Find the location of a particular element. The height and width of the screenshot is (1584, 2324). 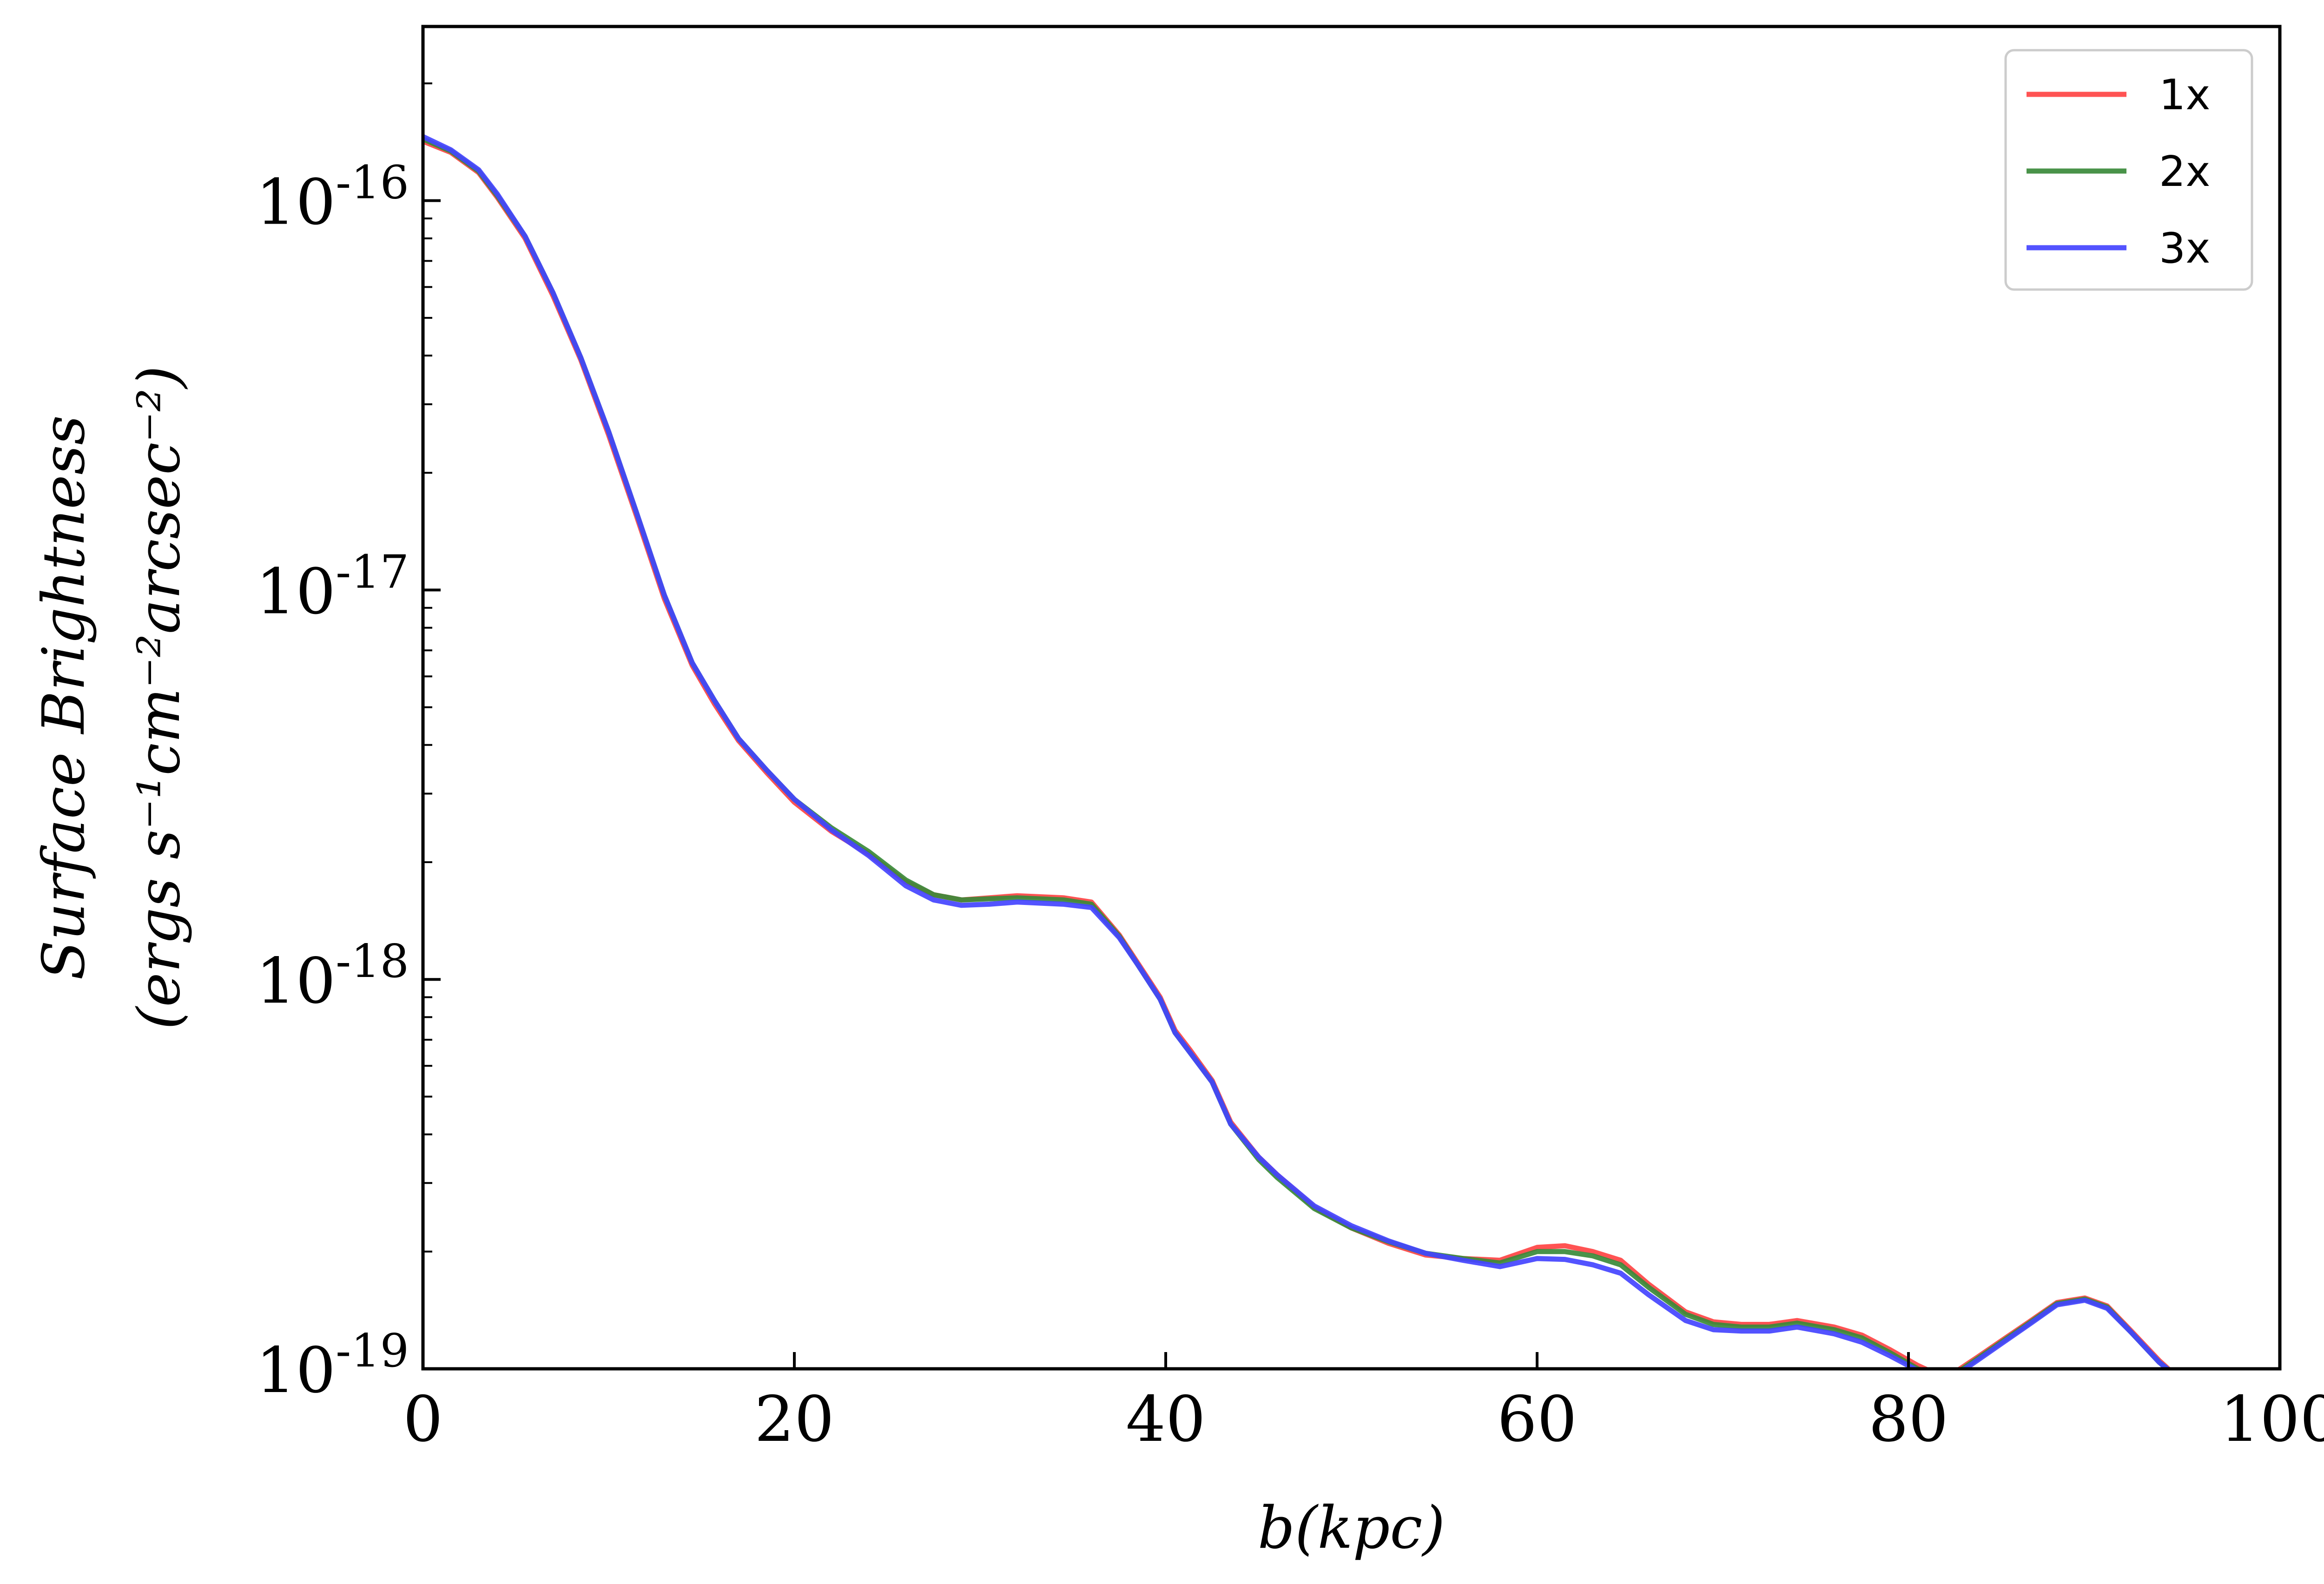

y-tick-label: 10-16 is located at coordinates (332, 198).